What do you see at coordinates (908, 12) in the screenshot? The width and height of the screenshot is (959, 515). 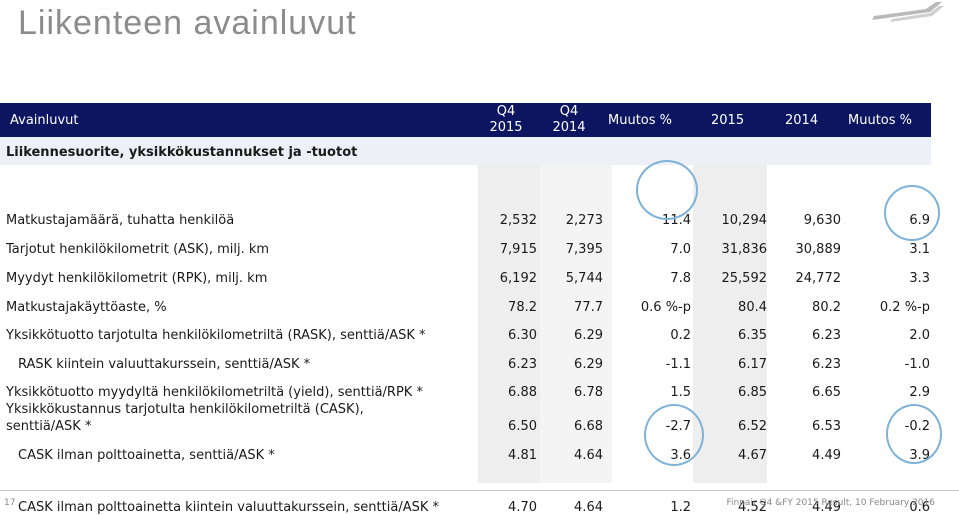 I see `finnair-wings-logo-icon` at bounding box center [908, 12].